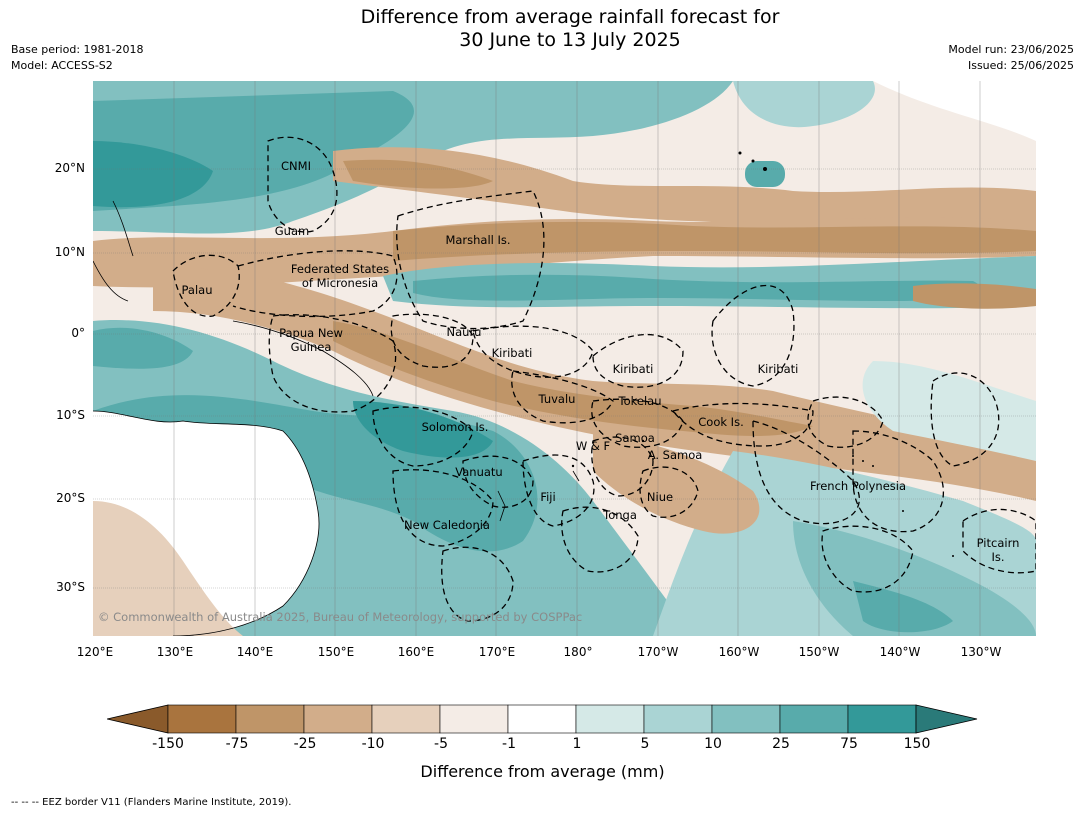 The image size is (1085, 816). What do you see at coordinates (138, 719) in the screenshot?
I see `colorbar-arrow-low` at bounding box center [138, 719].